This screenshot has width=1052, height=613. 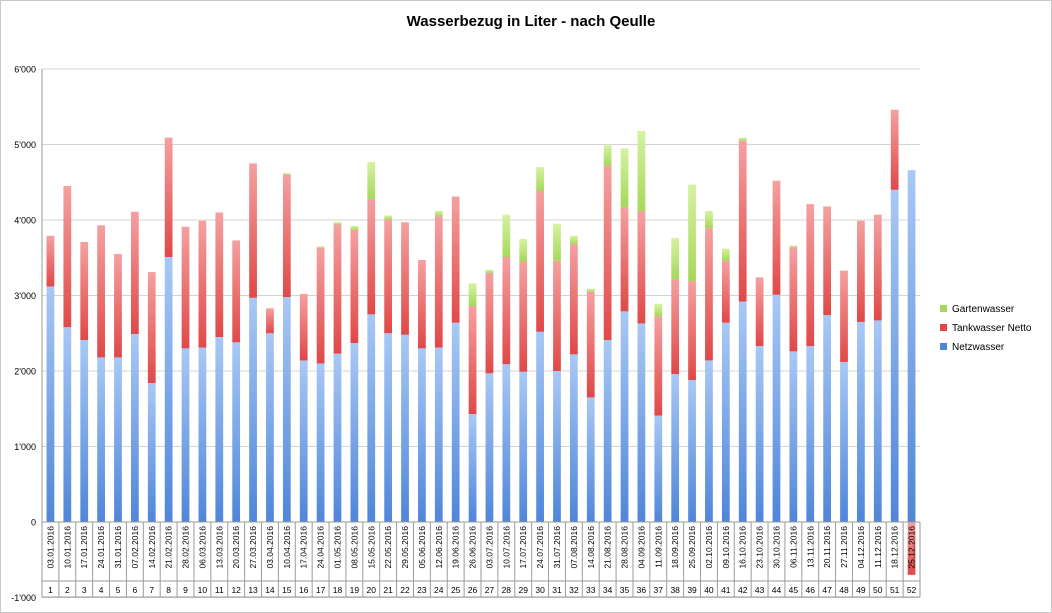 I want to click on x-category-label: 35, so click(x=625, y=590).